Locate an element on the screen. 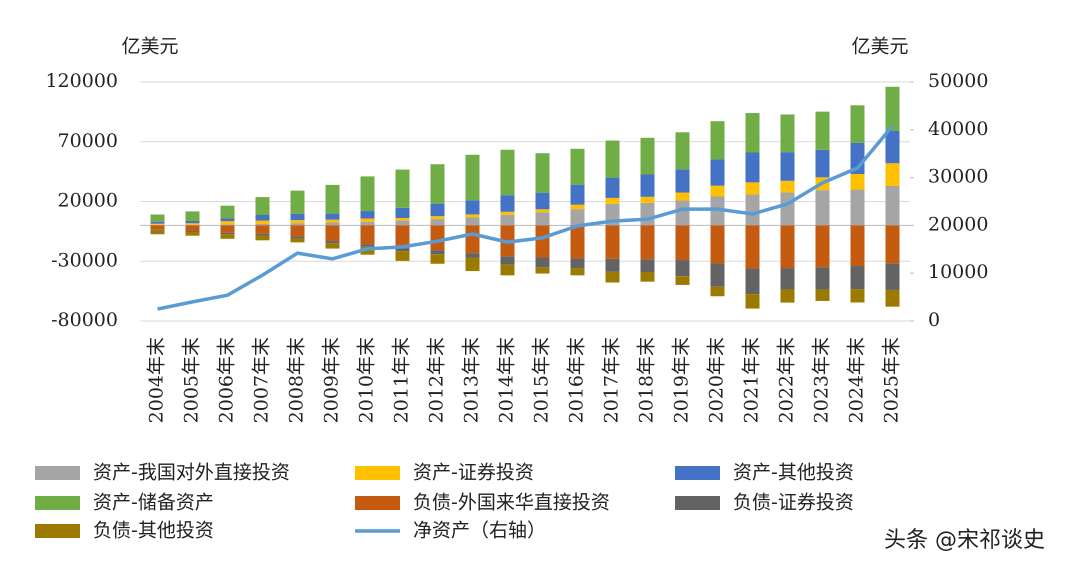  legend-label: 净资产（右轴） is located at coordinates (479, 531).